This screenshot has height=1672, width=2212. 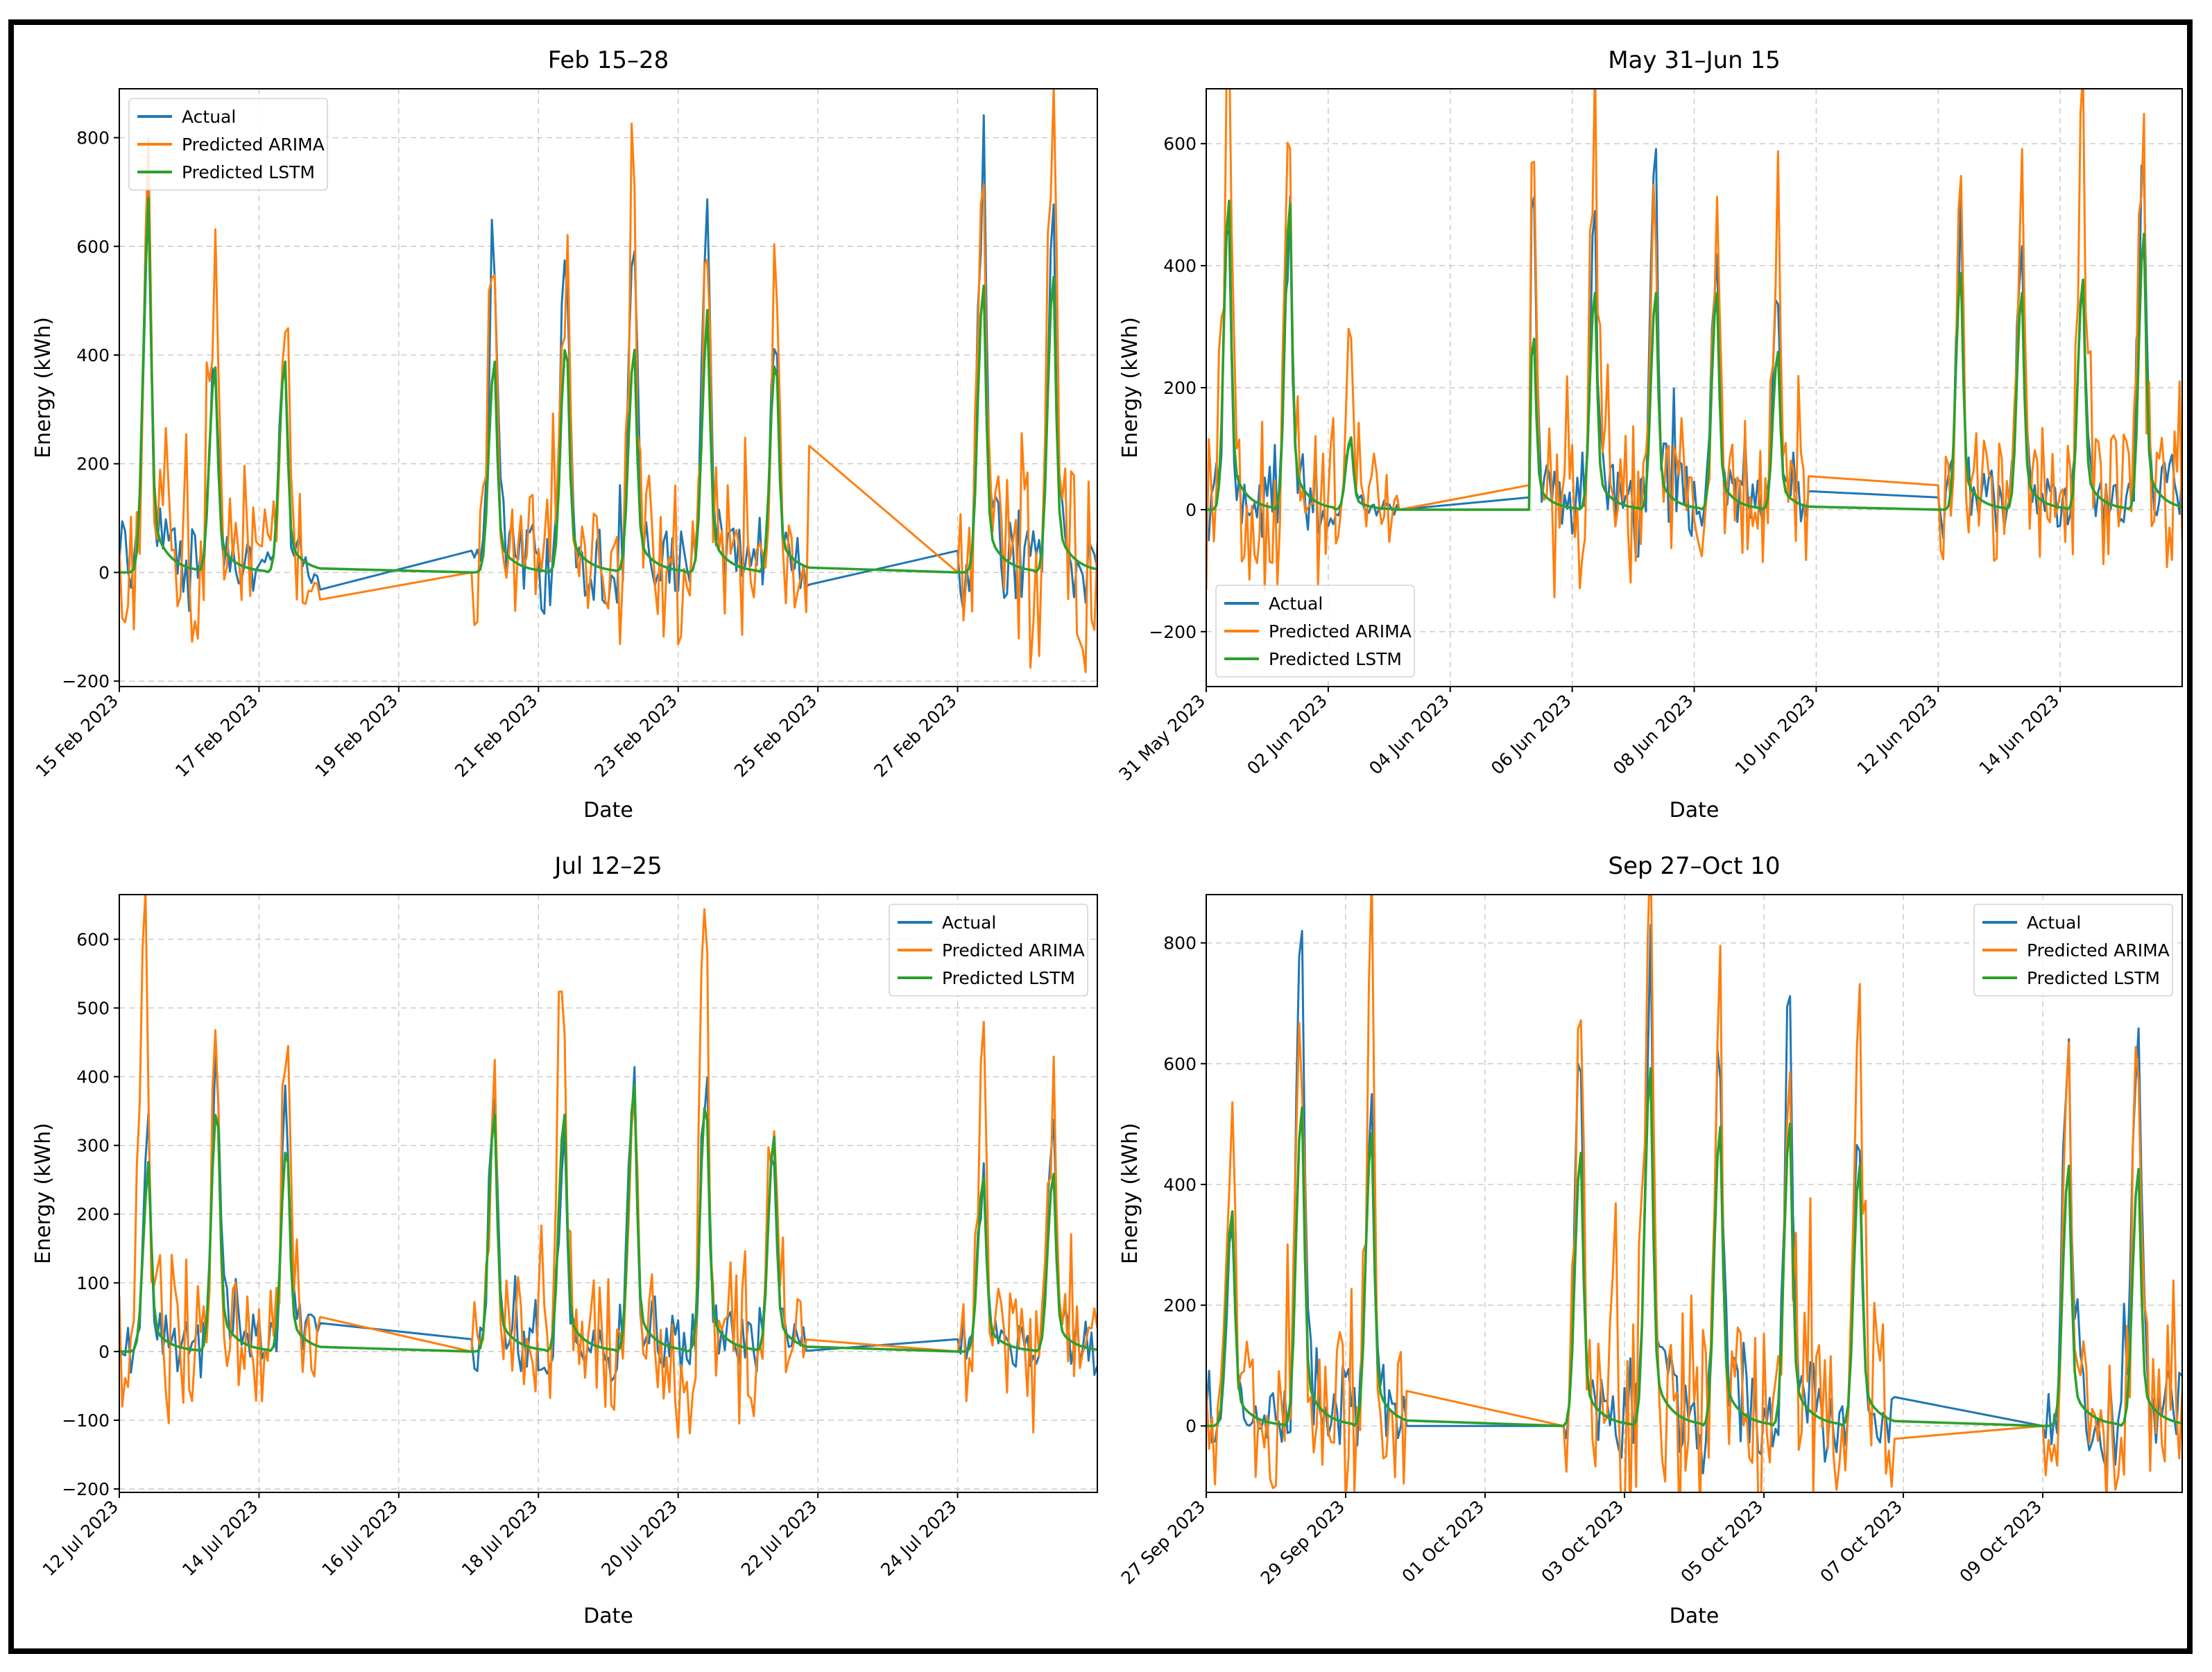 I want to click on chart-title: May 31–Jun 15, so click(x=1694, y=60).